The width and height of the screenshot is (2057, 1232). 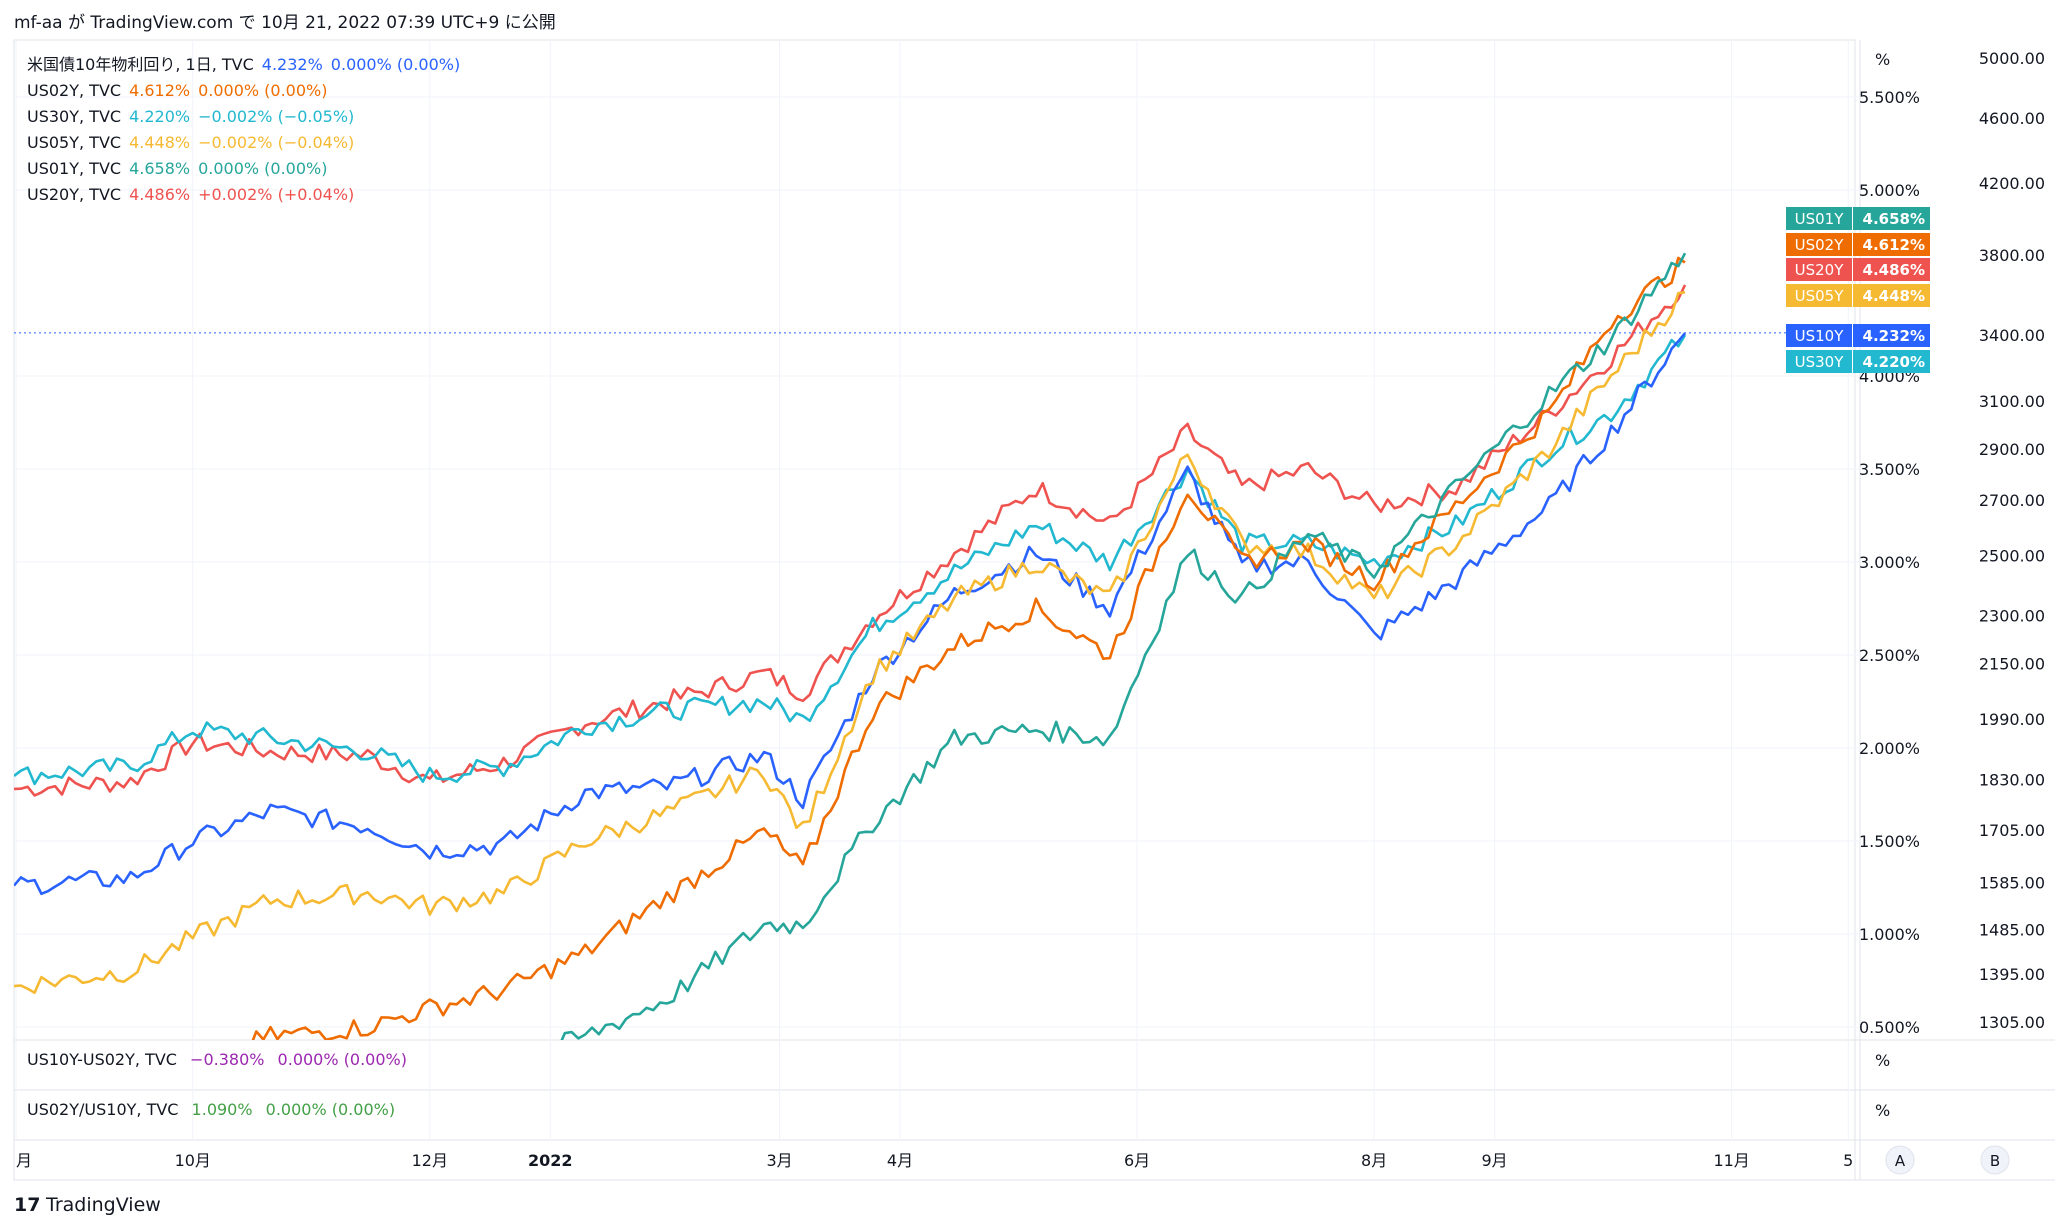 I want to click on price-badge-us30y: US30Y 4.220%, so click(x=1858, y=361).